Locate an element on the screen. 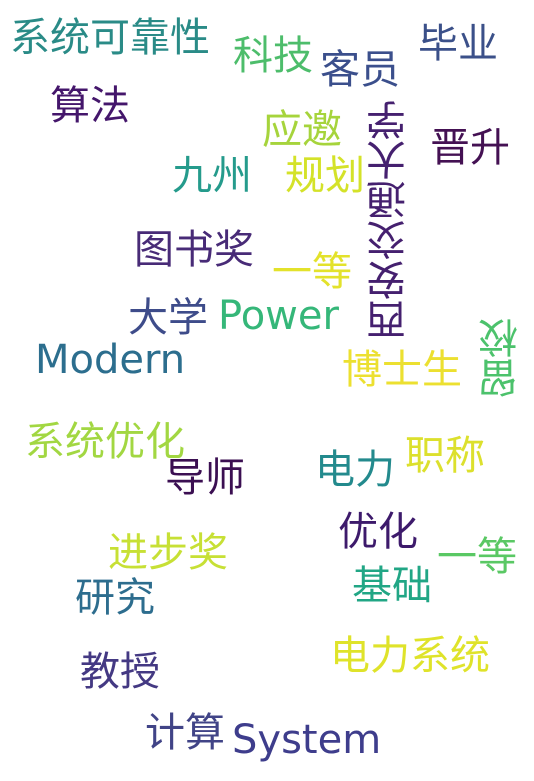 Image resolution: width=534 pixels, height=781 pixels. word-xitong-kekaoxing: 系统可靠性 is located at coordinates (110, 38).